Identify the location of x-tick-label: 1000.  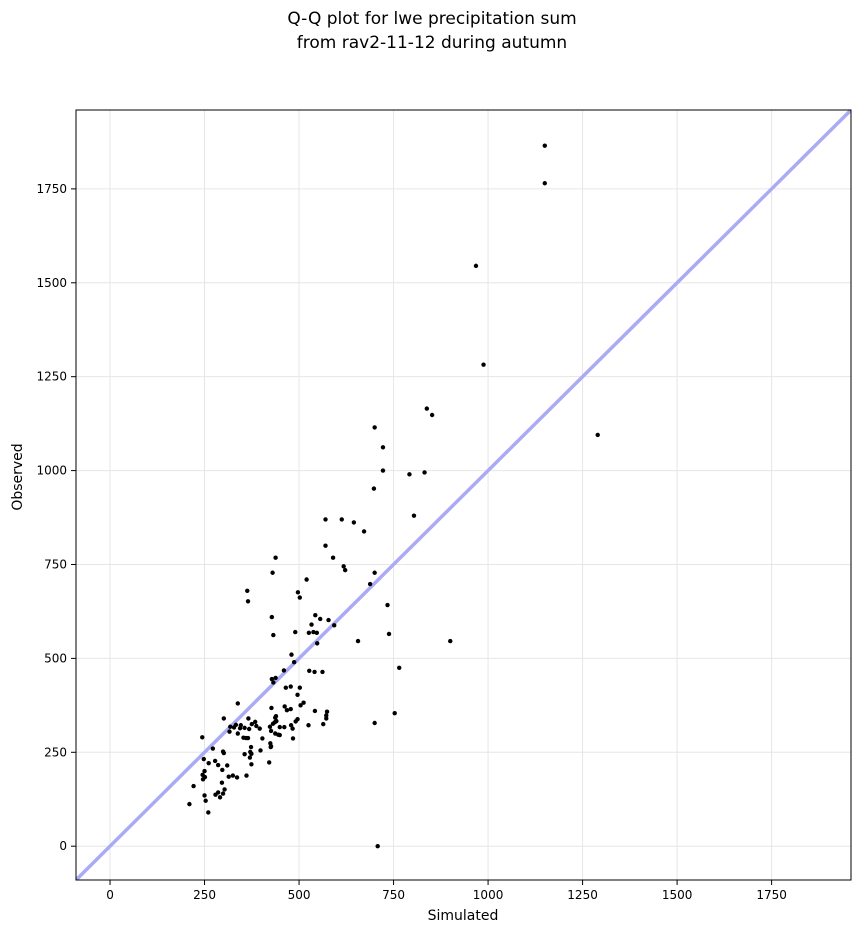
(488, 895).